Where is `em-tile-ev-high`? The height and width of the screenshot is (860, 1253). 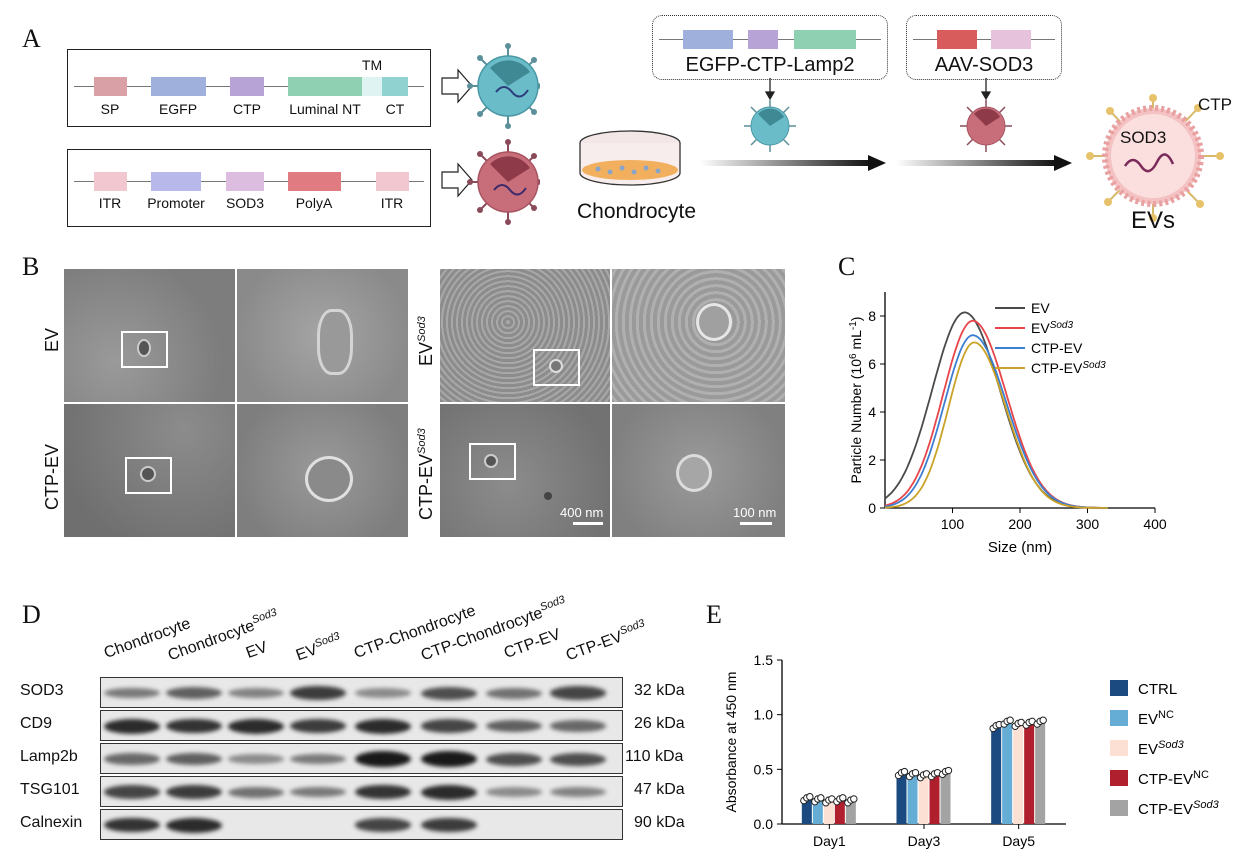 em-tile-ev-high is located at coordinates (322, 335).